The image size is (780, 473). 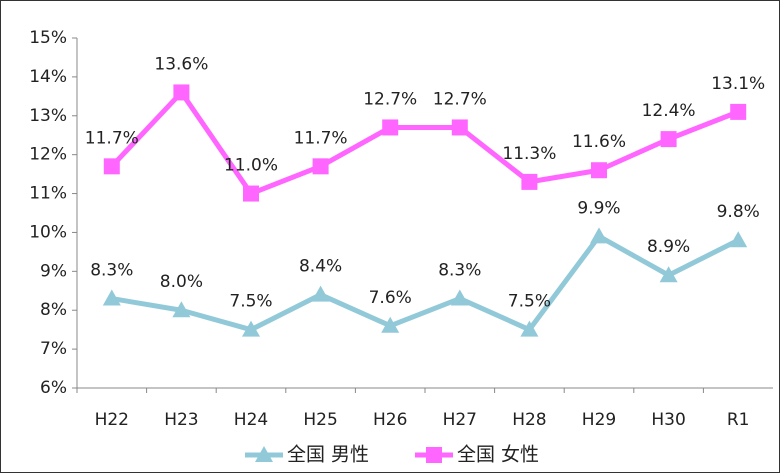 What do you see at coordinates (48, 116) in the screenshot?
I see `y-tick-label: 13%` at bounding box center [48, 116].